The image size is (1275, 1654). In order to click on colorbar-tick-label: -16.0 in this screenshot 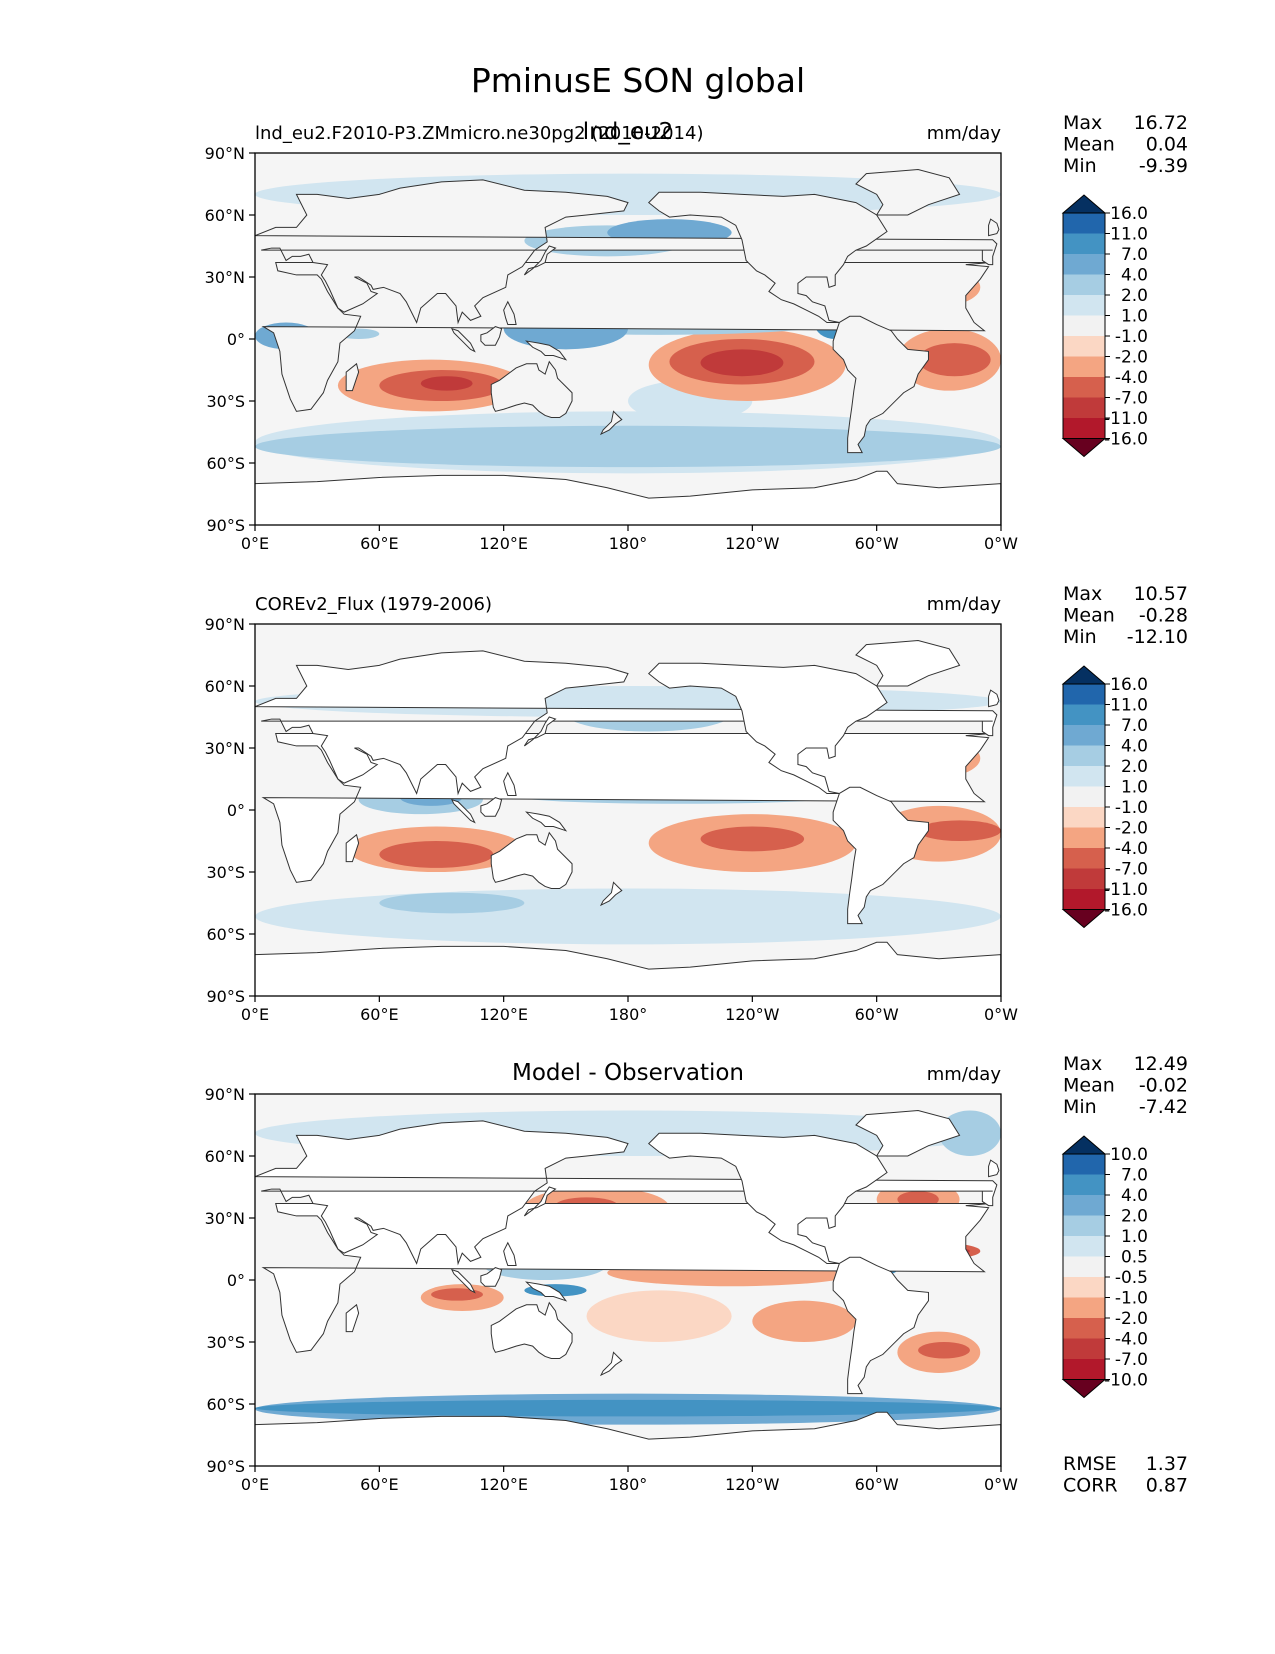, I will do `click(1126, 911)`.